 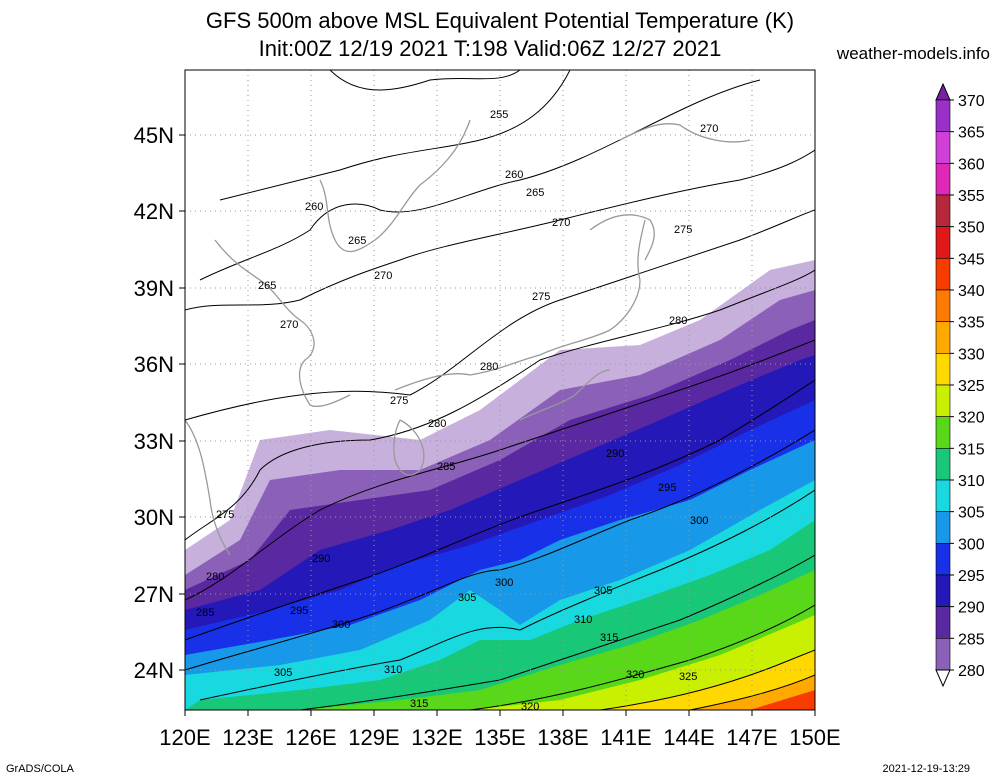 What do you see at coordinates (971, 259) in the screenshot?
I see `colorbar-level-label: 345` at bounding box center [971, 259].